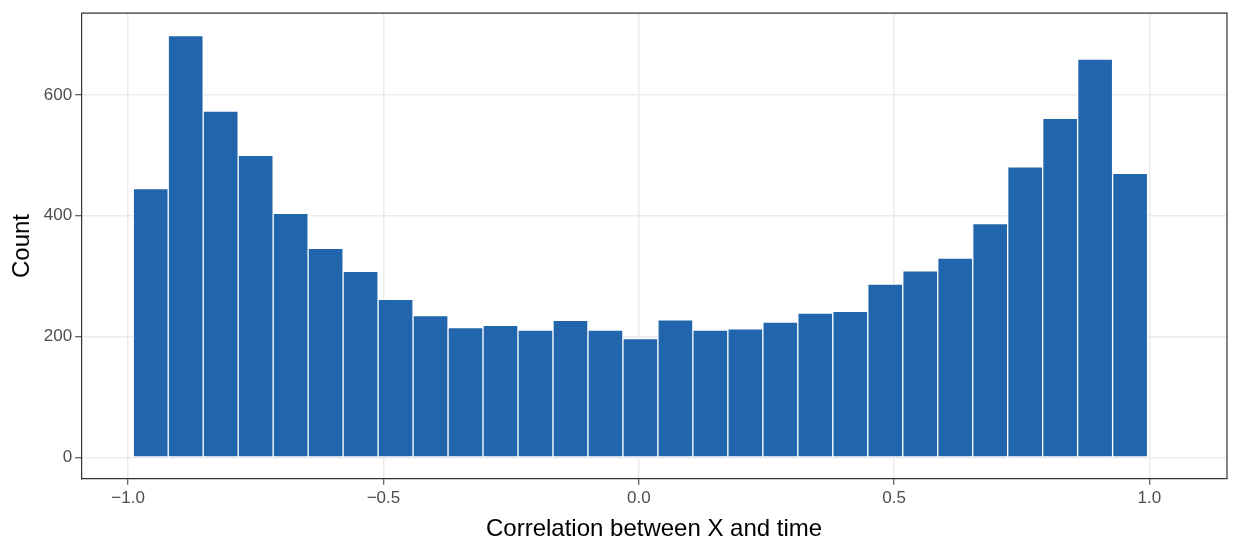 The height and width of the screenshot is (552, 1235). What do you see at coordinates (654, 528) in the screenshot?
I see `x-axis-title: Correlation between X and time` at bounding box center [654, 528].